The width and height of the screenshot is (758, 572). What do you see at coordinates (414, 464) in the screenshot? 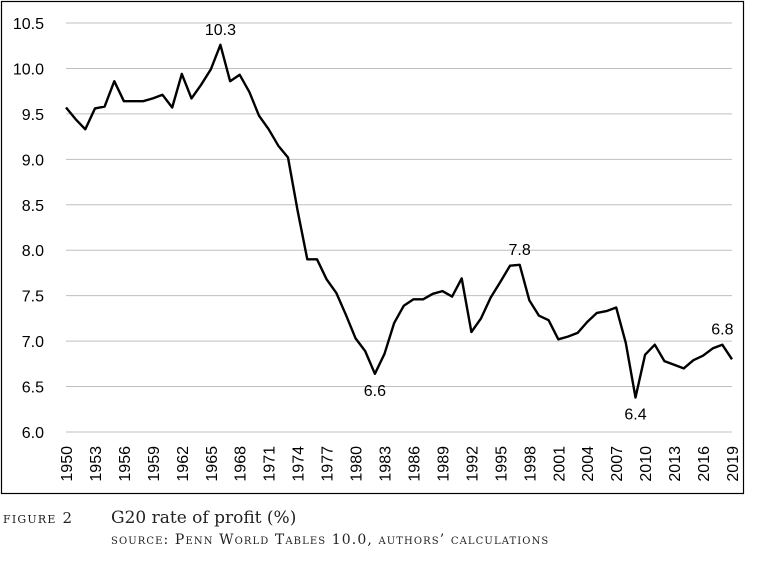
I see `x-tick-label: 1986` at bounding box center [414, 464].